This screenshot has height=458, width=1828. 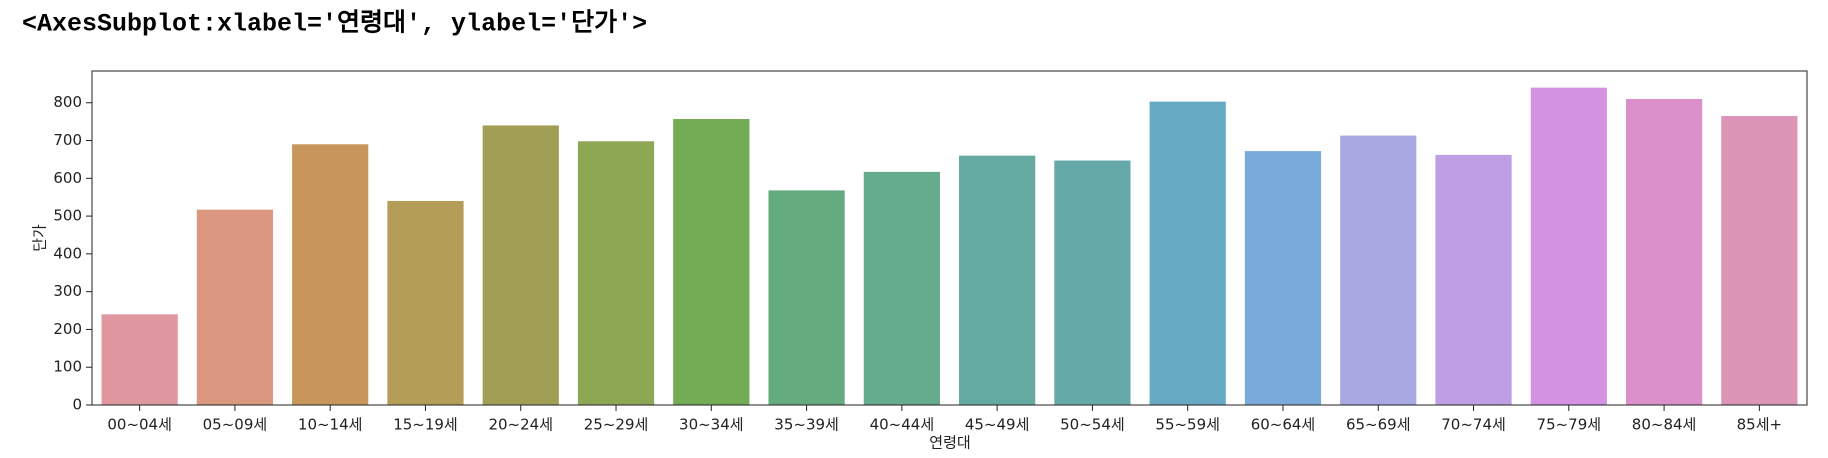 What do you see at coordinates (806, 425) in the screenshot?
I see `x-tick-label: 35~39세` at bounding box center [806, 425].